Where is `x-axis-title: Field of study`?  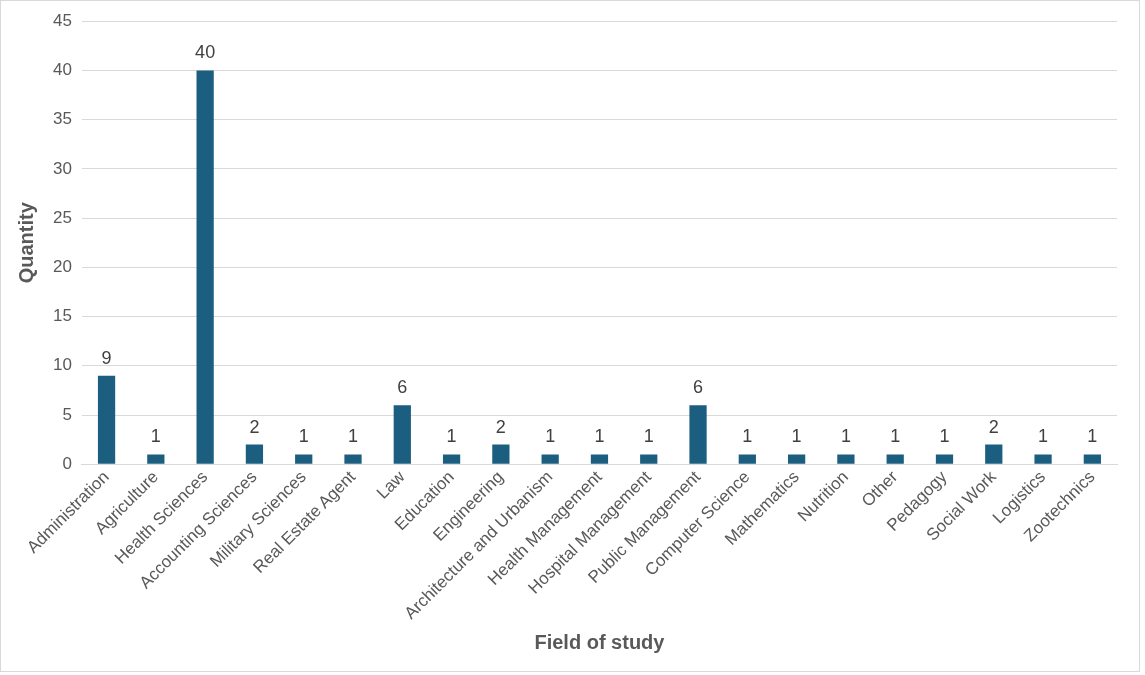 x-axis-title: Field of study is located at coordinates (600, 641).